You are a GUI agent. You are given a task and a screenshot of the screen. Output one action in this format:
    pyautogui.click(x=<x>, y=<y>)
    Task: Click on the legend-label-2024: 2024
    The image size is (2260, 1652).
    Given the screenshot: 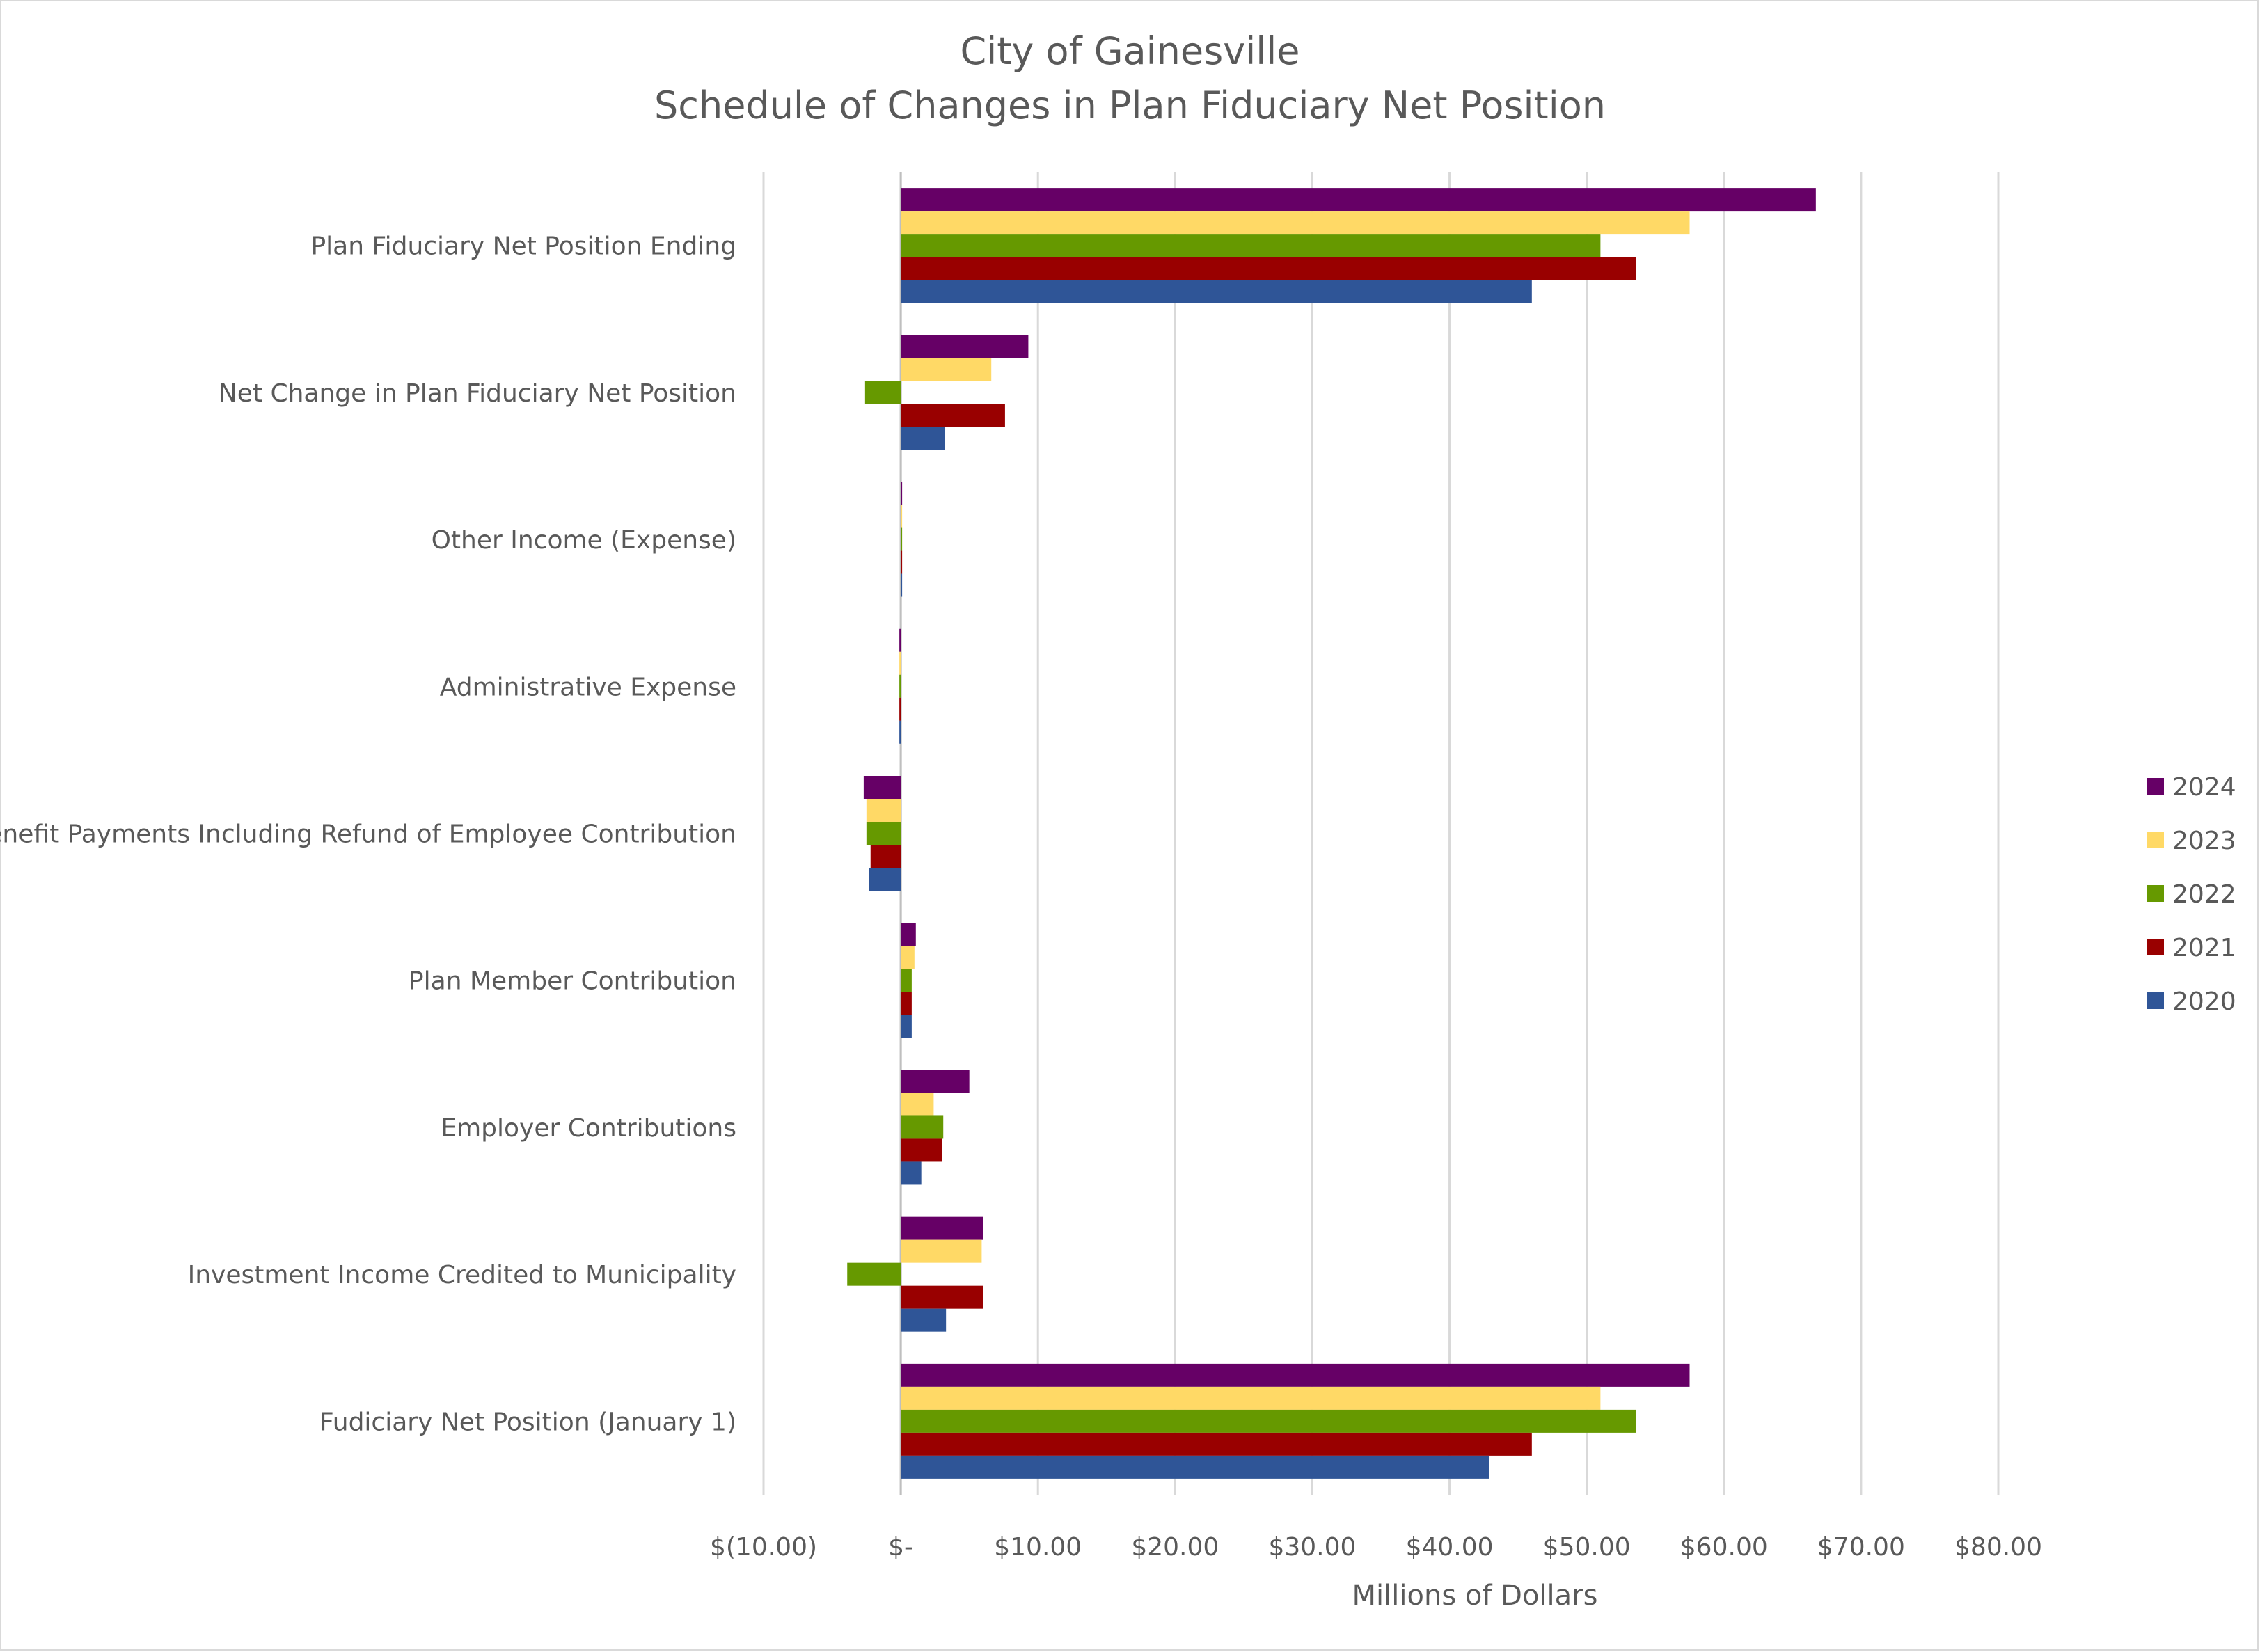 What is the action you would take?
    pyautogui.click(x=2204, y=787)
    